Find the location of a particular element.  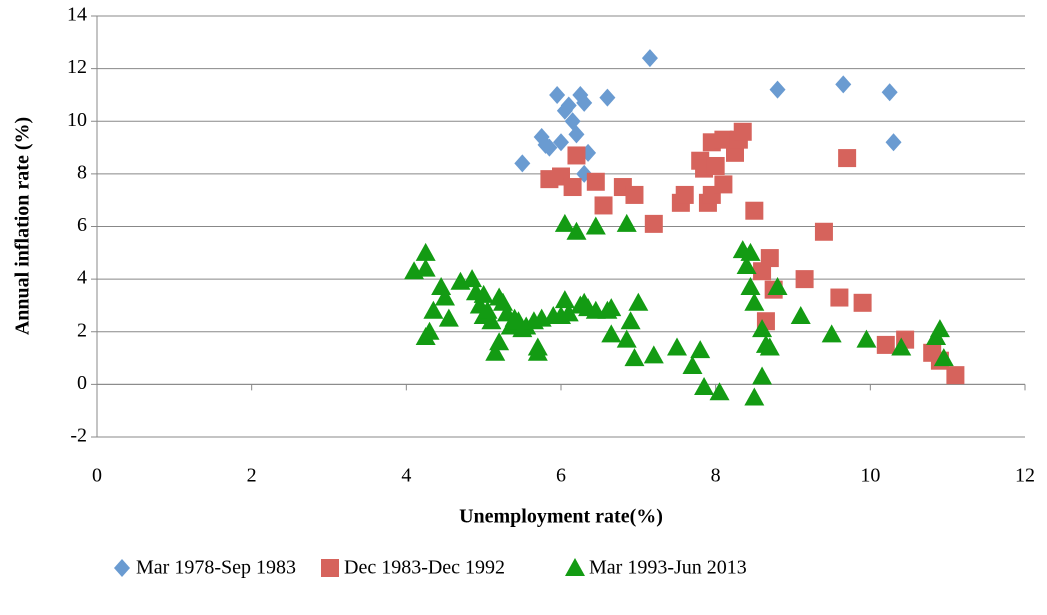

y-tick-label: 14 is located at coordinates (77, 15).